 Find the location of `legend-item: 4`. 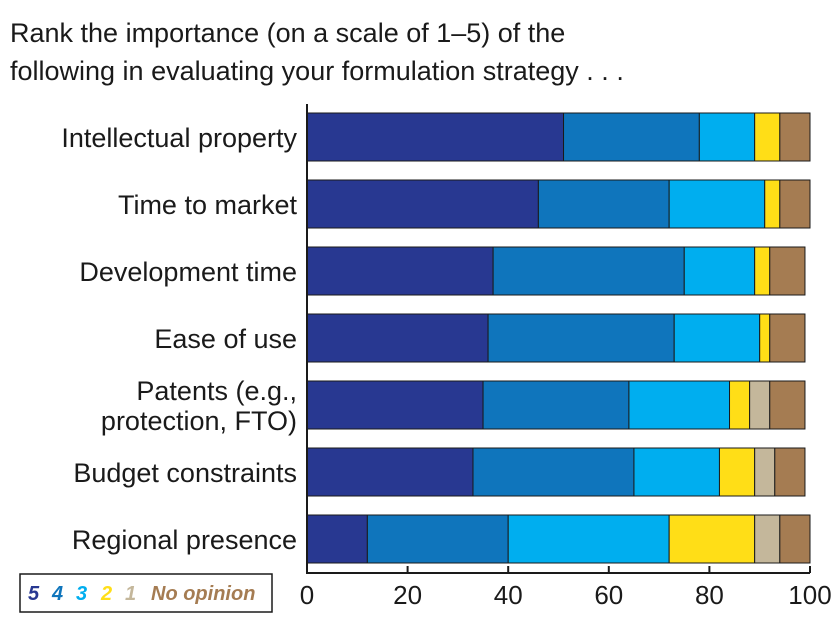

legend-item: 4 is located at coordinates (57, 594).